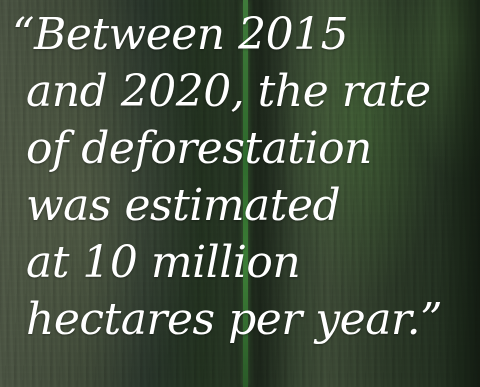  What do you see at coordinates (199, 148) in the screenshot?
I see `quote-line-3: of deforestation` at bounding box center [199, 148].